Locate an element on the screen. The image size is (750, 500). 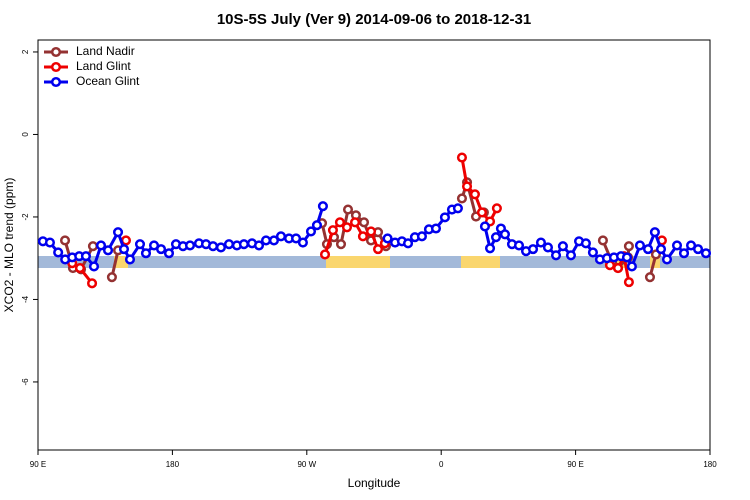
legend-label: Land Nadir is located at coordinates (105, 51).